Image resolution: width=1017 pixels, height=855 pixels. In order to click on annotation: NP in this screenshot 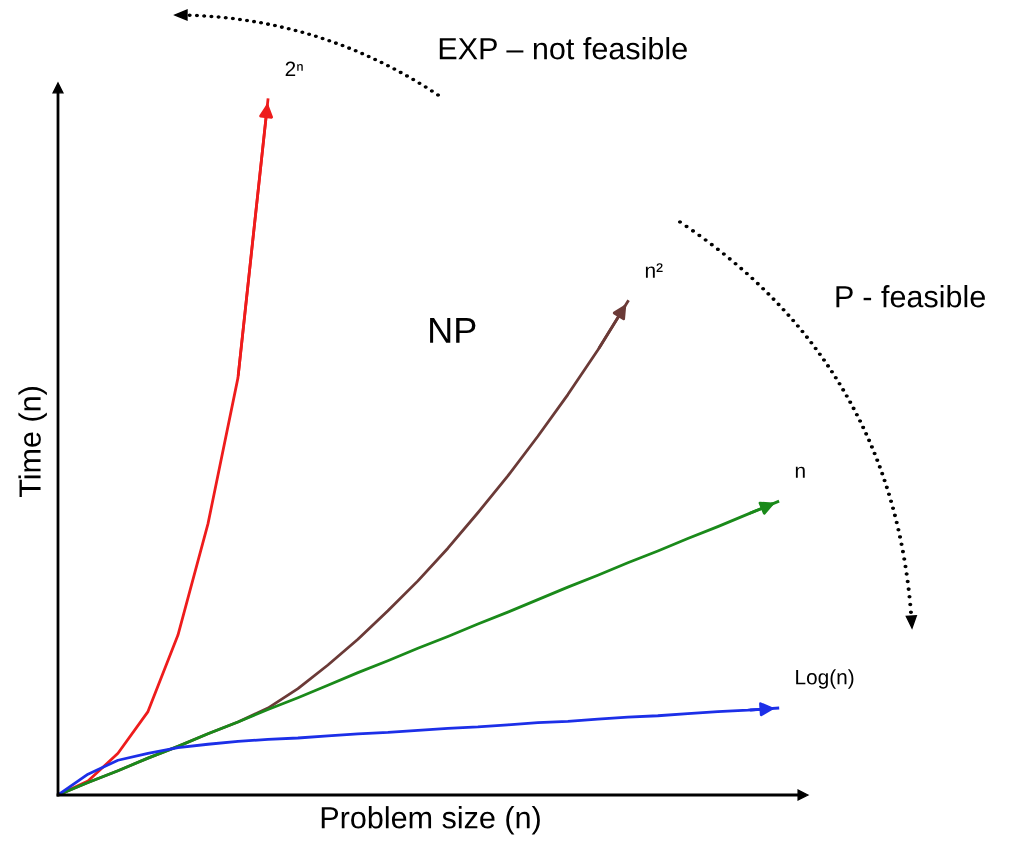, I will do `click(453, 330)`.